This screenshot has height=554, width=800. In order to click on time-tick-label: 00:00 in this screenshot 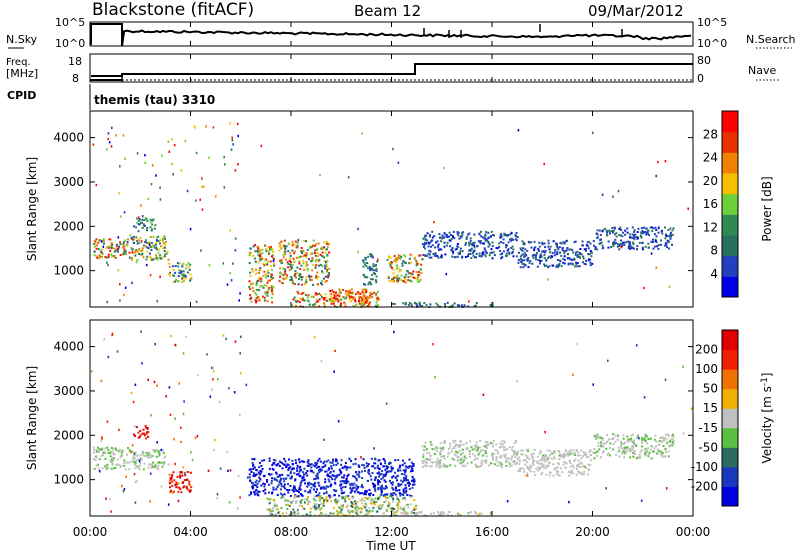, I will do `click(90, 532)`.